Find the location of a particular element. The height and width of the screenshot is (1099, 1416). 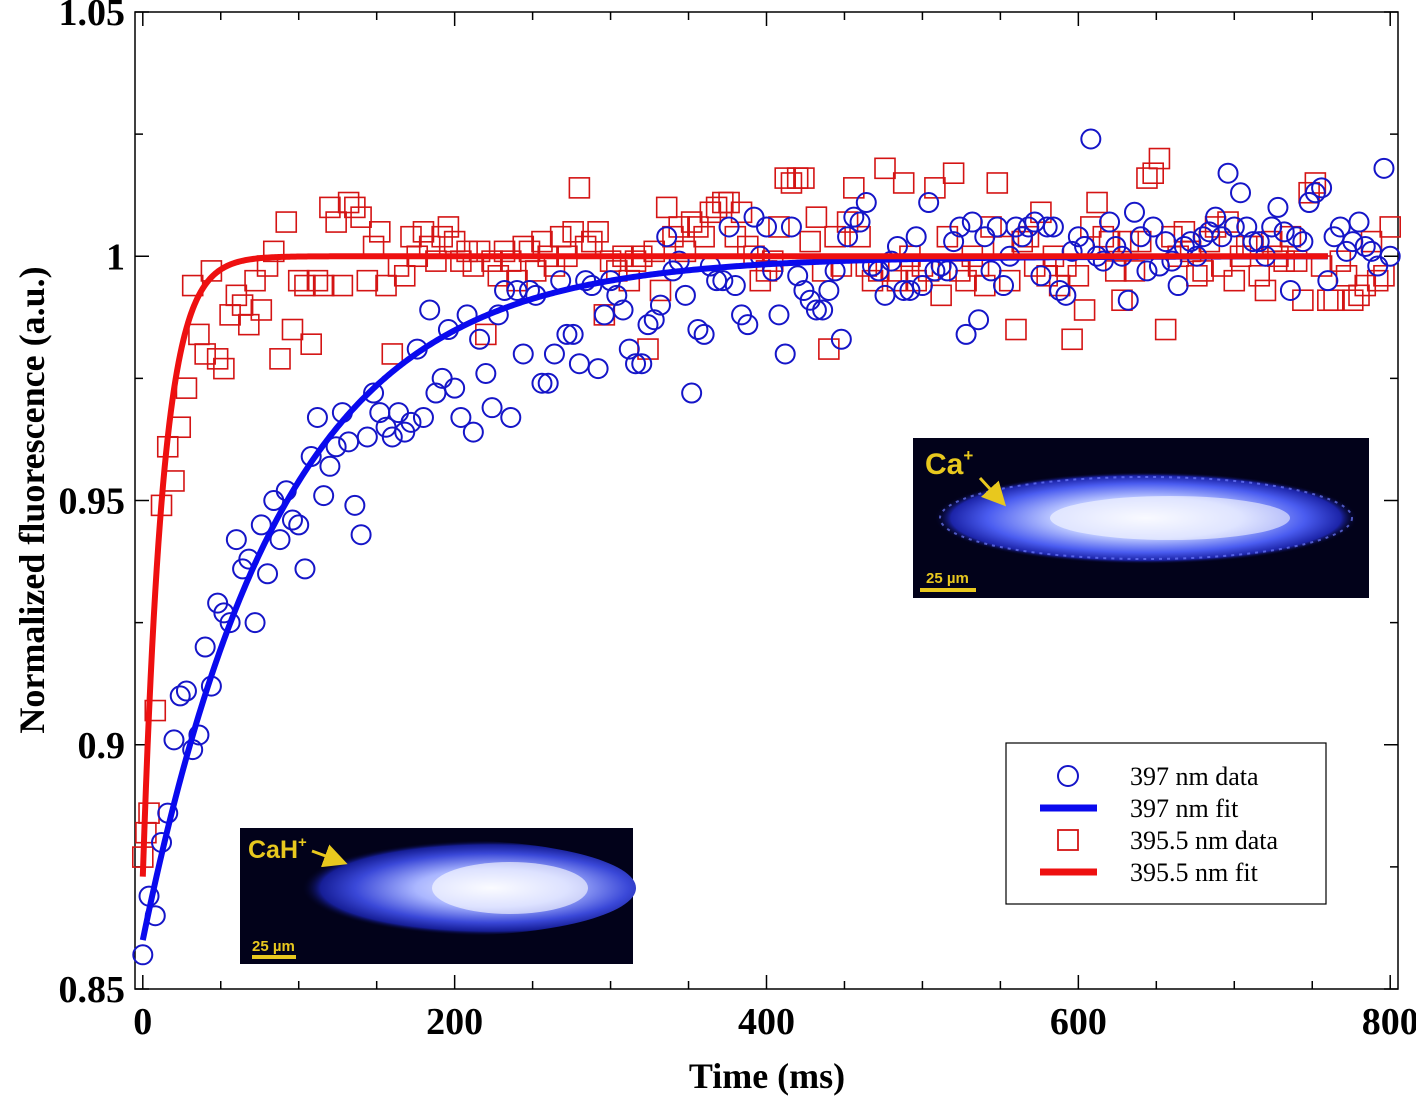

x-axis-title: Time (ms) is located at coordinates (767, 1076).